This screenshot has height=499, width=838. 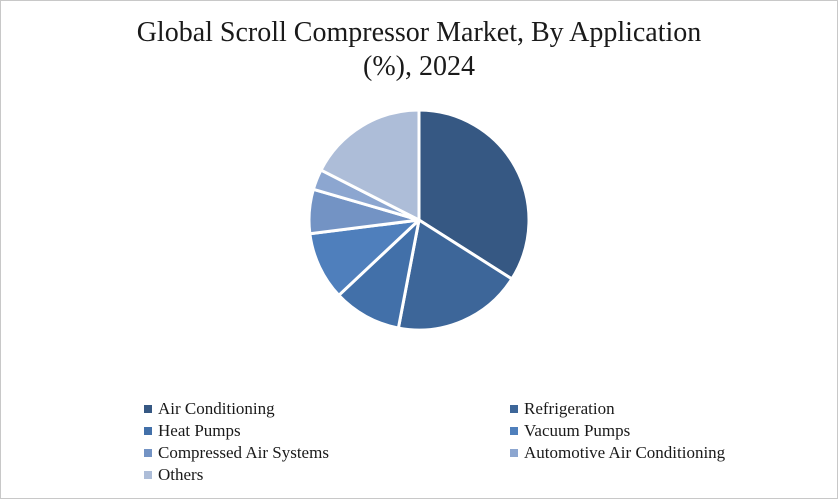 I want to click on legend-label: Vacuum Pumps, so click(x=577, y=430).